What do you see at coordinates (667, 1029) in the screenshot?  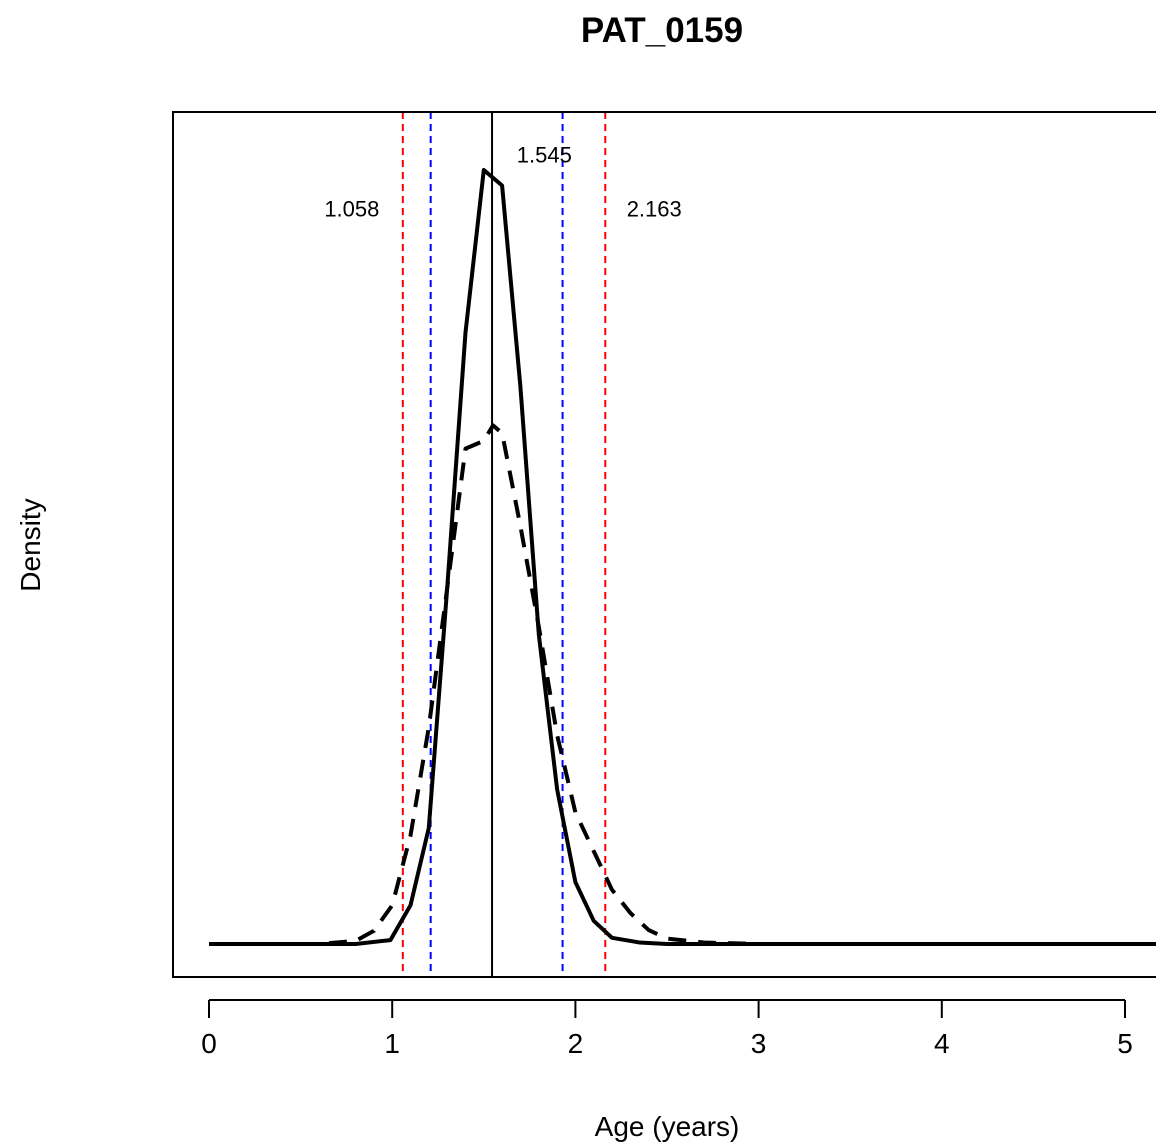 I see `x-axis: 0 1 2 3 4 5` at bounding box center [667, 1029].